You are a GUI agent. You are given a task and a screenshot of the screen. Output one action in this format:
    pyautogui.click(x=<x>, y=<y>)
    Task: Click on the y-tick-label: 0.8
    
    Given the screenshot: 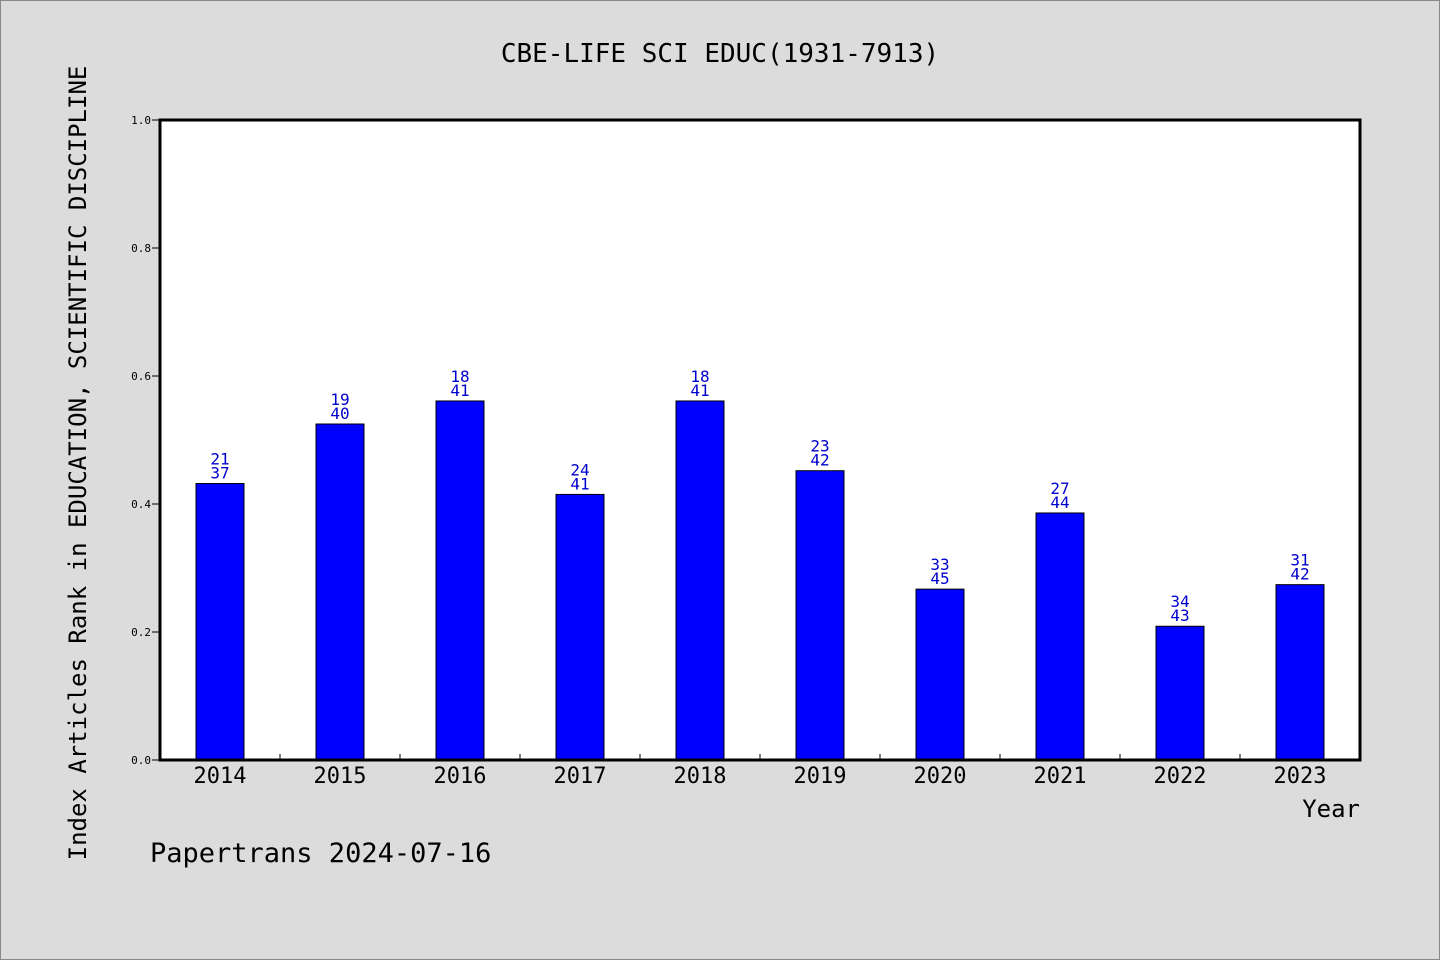 What is the action you would take?
    pyautogui.click(x=141, y=248)
    